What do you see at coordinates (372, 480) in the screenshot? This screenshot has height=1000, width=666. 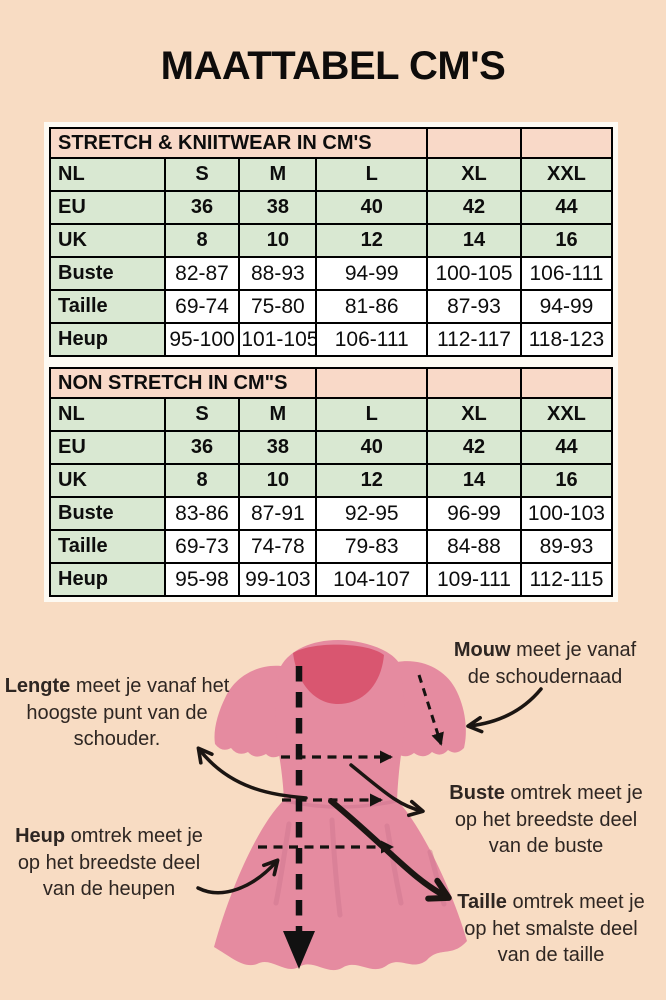 I see `size-cell: 12` at bounding box center [372, 480].